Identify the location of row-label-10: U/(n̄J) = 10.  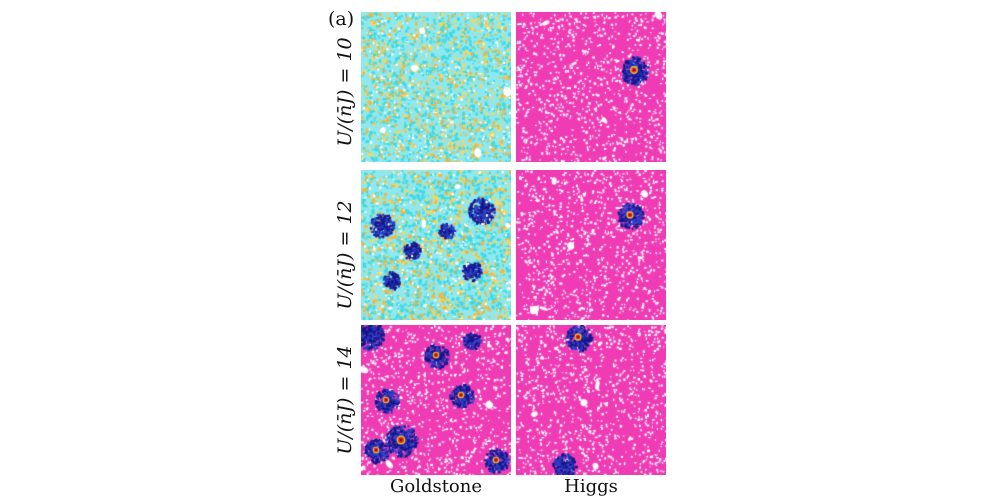
(345, 92).